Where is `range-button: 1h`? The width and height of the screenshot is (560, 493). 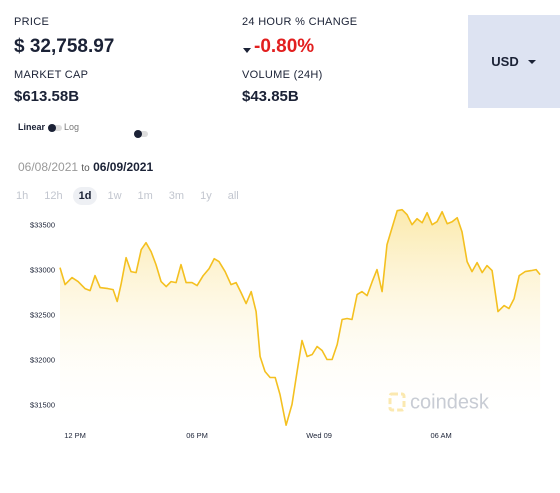 range-button: 1h is located at coordinates (22, 196).